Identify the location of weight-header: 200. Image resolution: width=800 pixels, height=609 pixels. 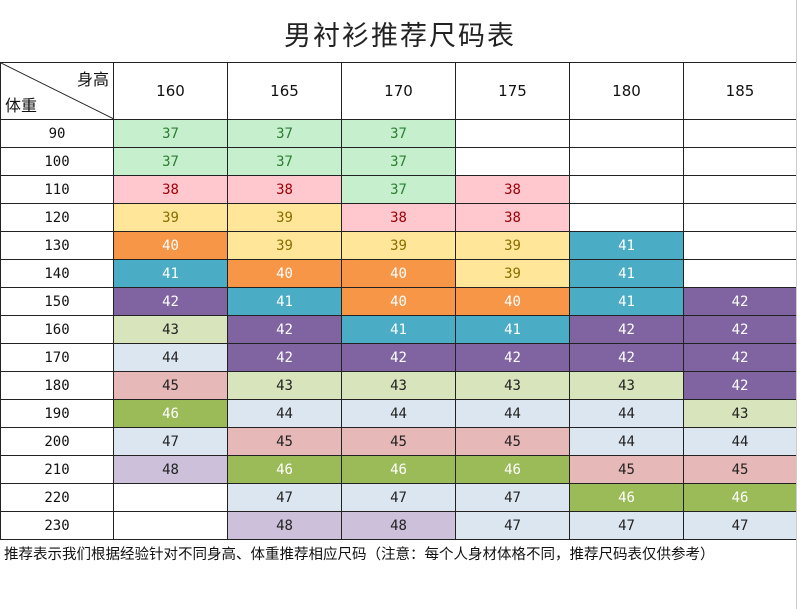
(57, 441).